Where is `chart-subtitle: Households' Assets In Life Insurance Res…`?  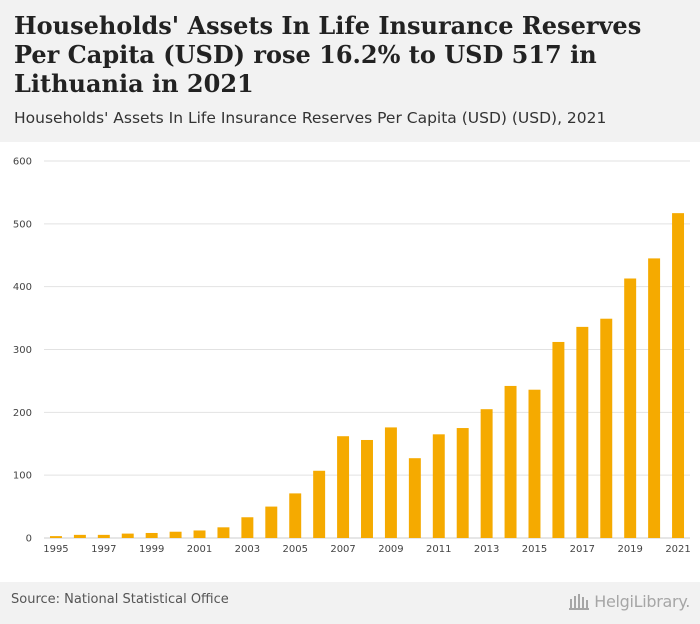 chart-subtitle: Households' Assets In Life Insurance Res… is located at coordinates (310, 118).